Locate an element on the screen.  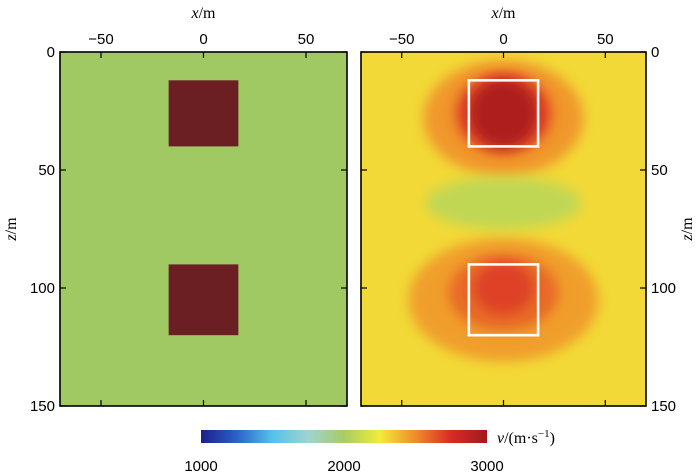
left-x-tick-label: 0 is located at coordinates (203, 39).